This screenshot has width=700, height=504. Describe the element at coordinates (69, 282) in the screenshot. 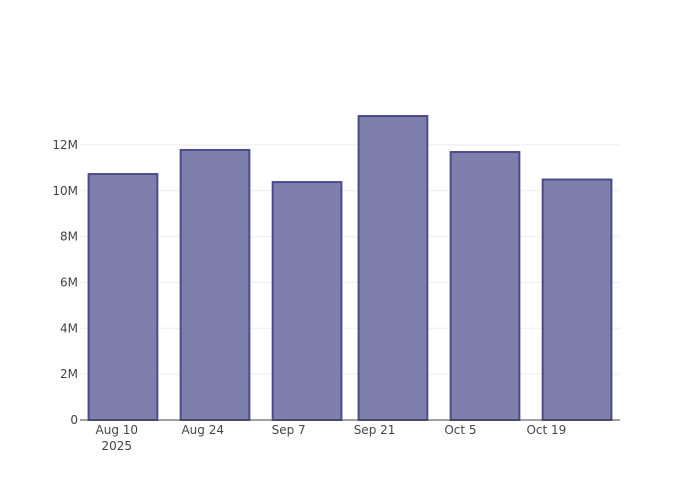

I see `y-tick-label: 6M` at that location.